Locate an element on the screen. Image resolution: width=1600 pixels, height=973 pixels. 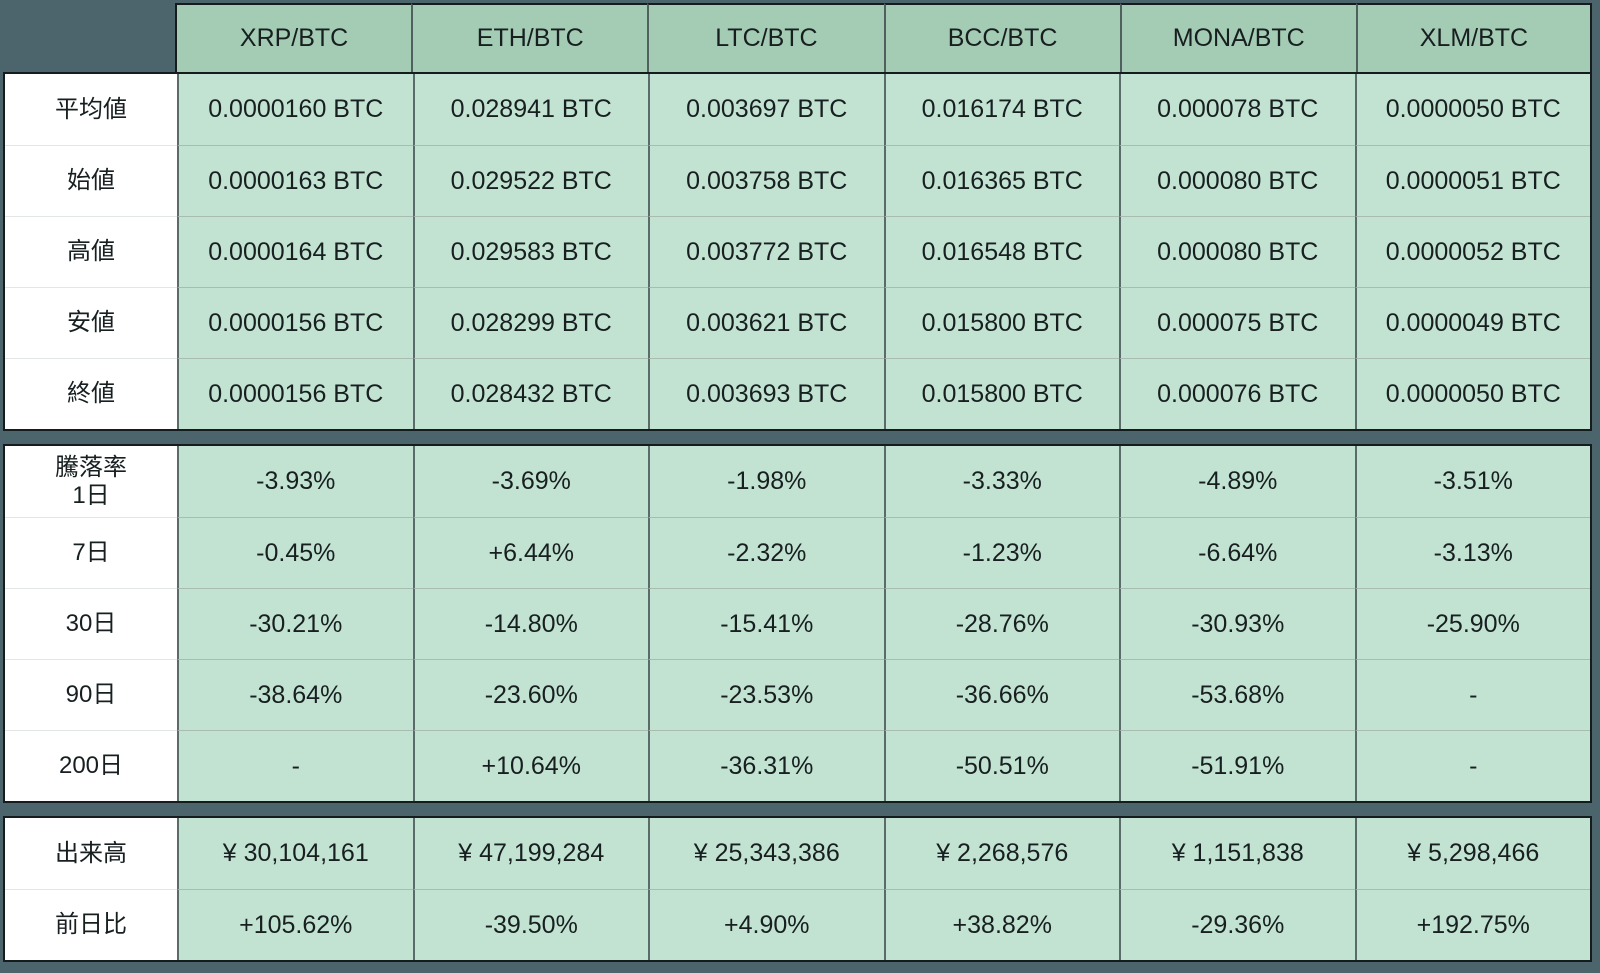
value-cell: -38.64% is located at coordinates (295, 694).